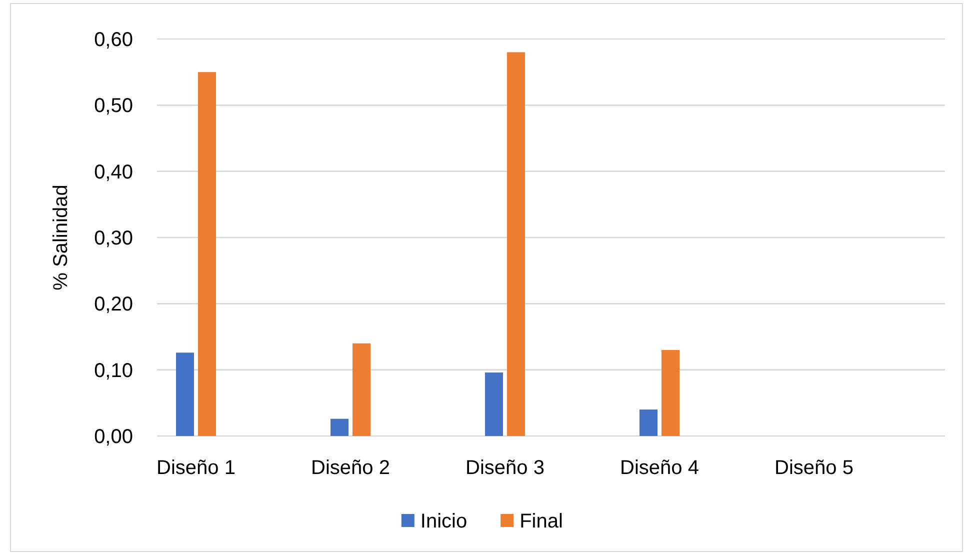 The width and height of the screenshot is (966, 555). What do you see at coordinates (814, 468) in the screenshot?
I see `x-tick-label: Diseño 5` at bounding box center [814, 468].